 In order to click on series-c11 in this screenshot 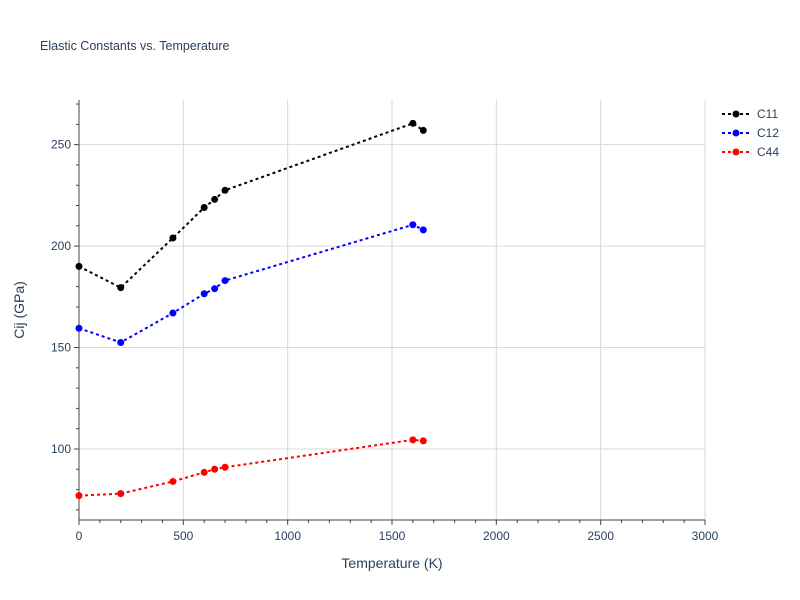, I will do `click(251, 205)`.